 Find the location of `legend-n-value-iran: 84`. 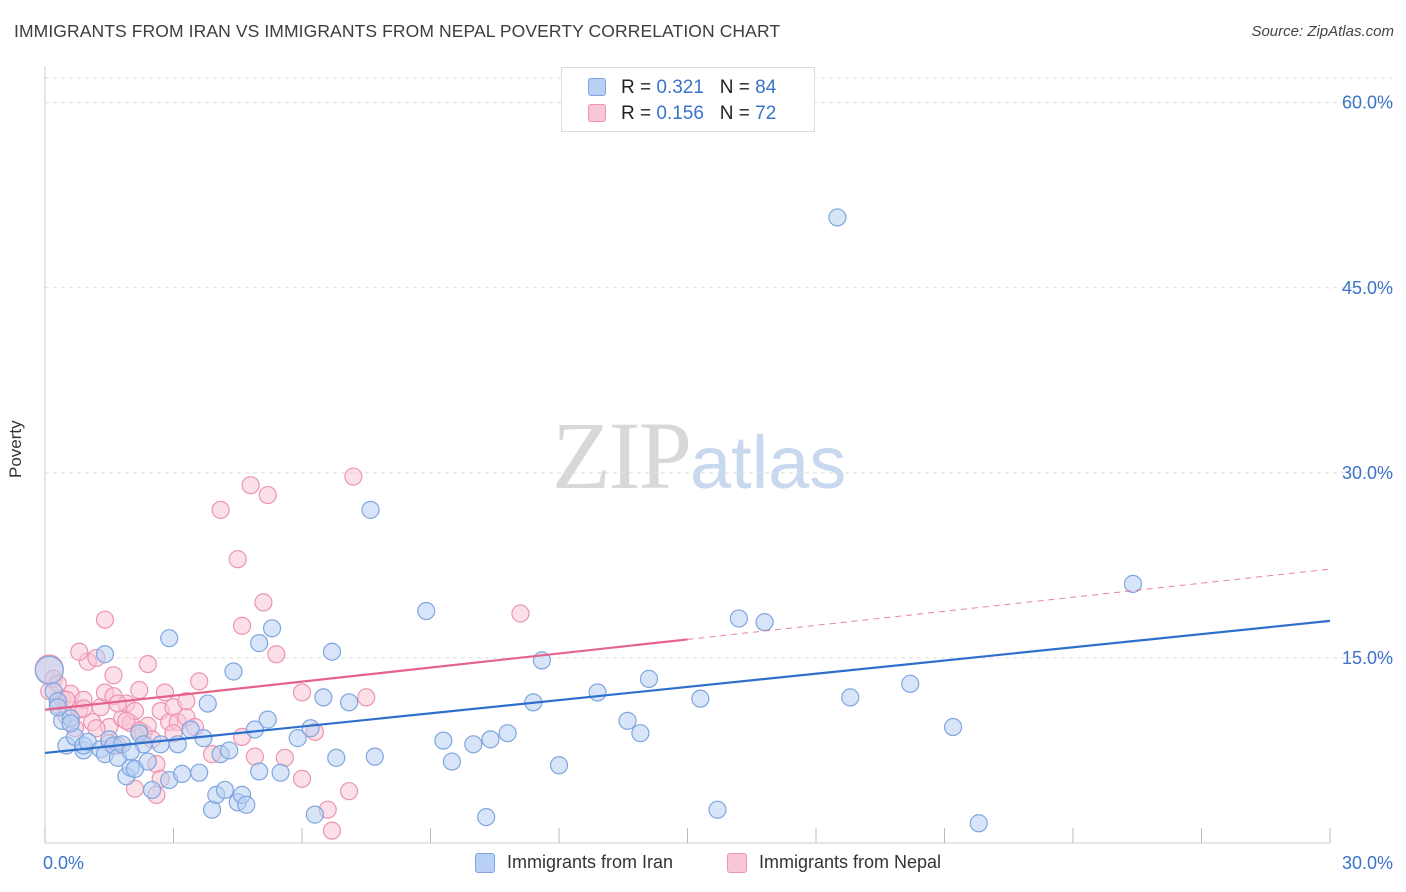

legend-n-value-iran: 84 is located at coordinates (766, 87).